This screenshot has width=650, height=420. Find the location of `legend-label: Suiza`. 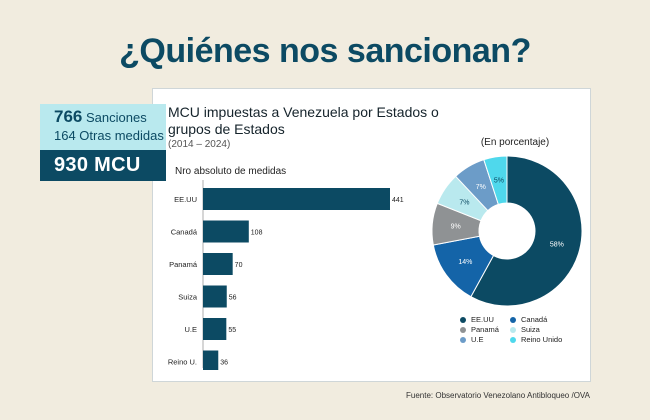

legend-label: Suiza is located at coordinates (530, 329).